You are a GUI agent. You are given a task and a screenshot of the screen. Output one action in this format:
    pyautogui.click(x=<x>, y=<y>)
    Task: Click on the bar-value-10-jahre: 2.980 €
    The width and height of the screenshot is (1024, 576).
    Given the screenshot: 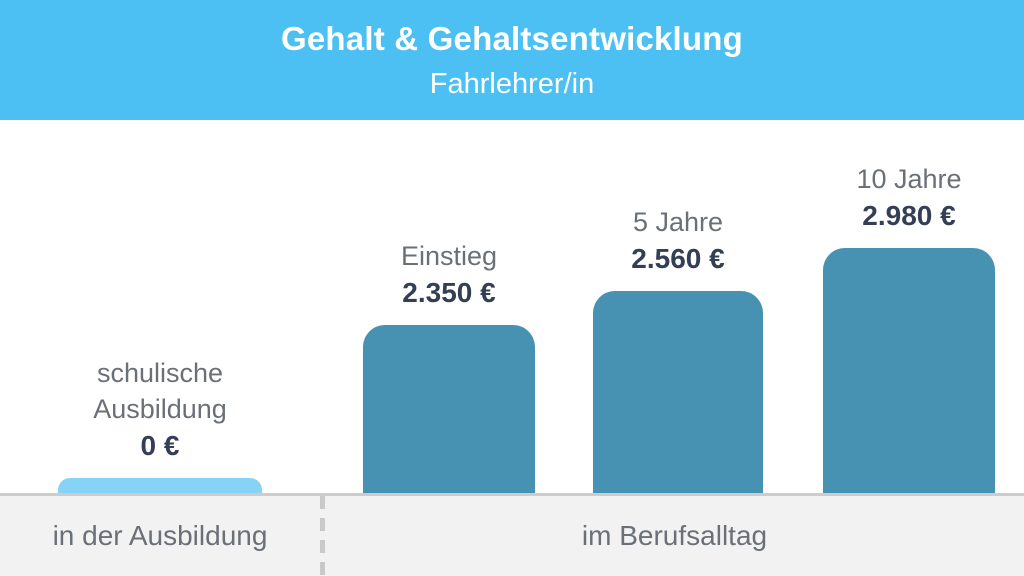 What is the action you would take?
    pyautogui.click(x=909, y=216)
    